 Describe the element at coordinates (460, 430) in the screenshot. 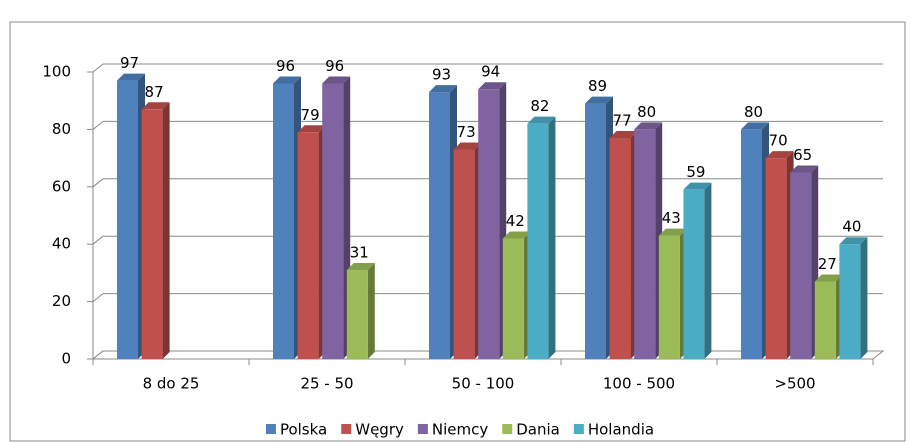

I see `legend-label: Niemcy` at that location.